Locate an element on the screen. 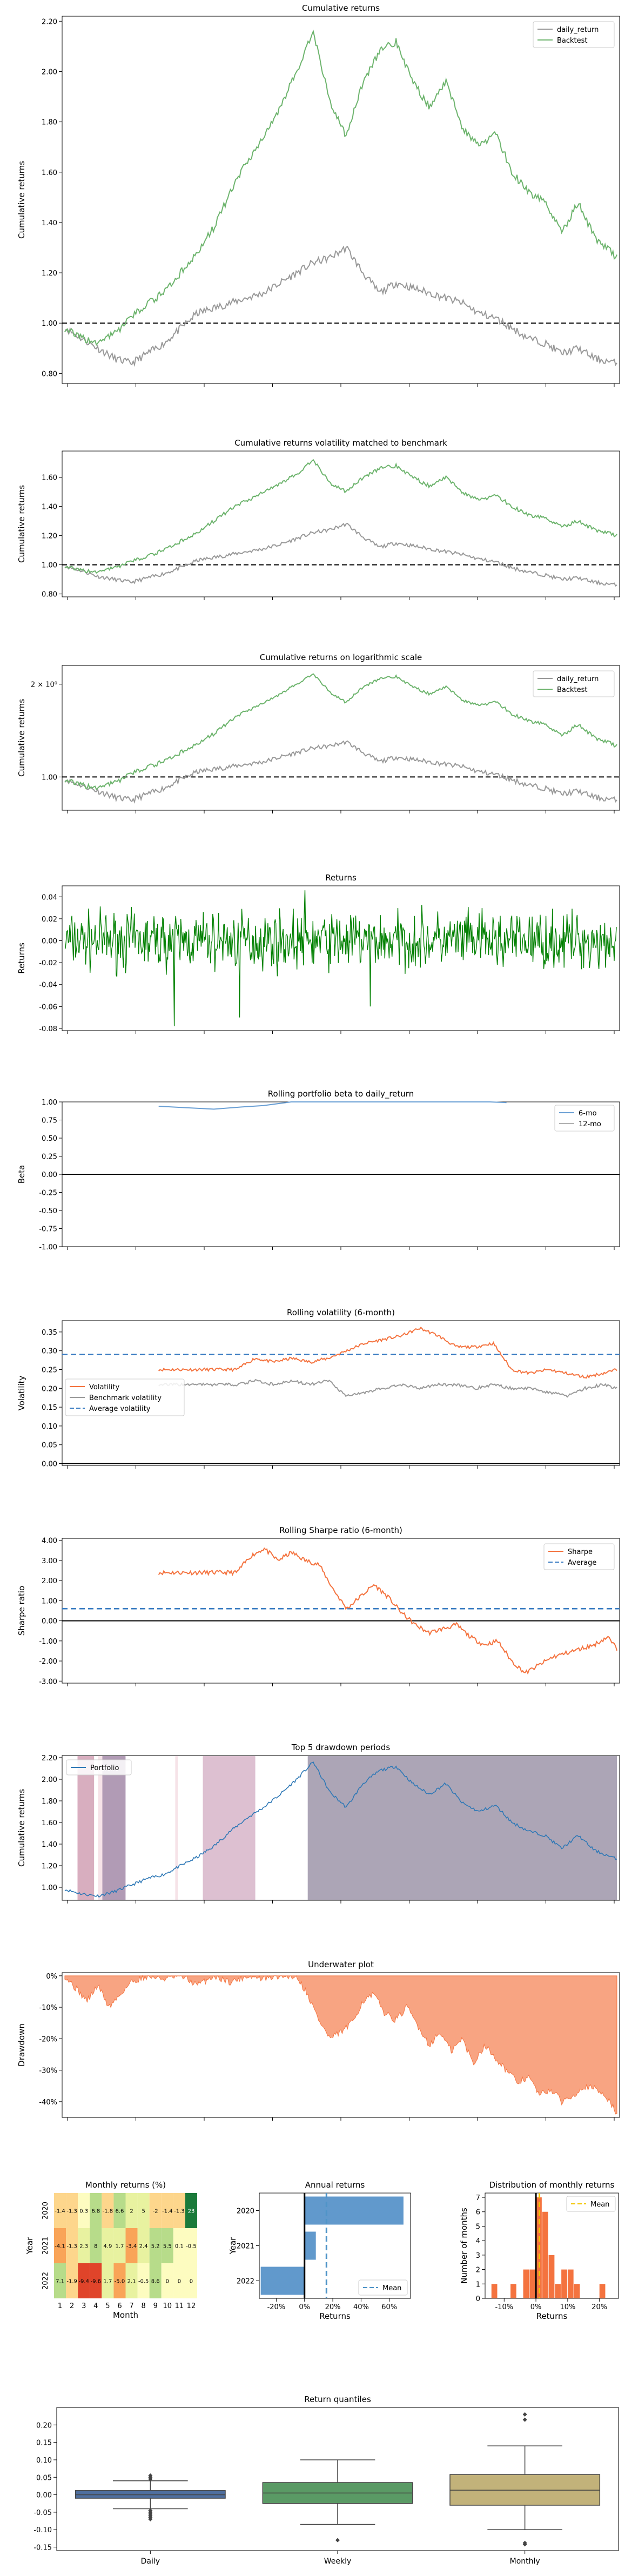 The height and width of the screenshot is (2576, 625). y-tick-label: 1.80 is located at coordinates (49, 1802).